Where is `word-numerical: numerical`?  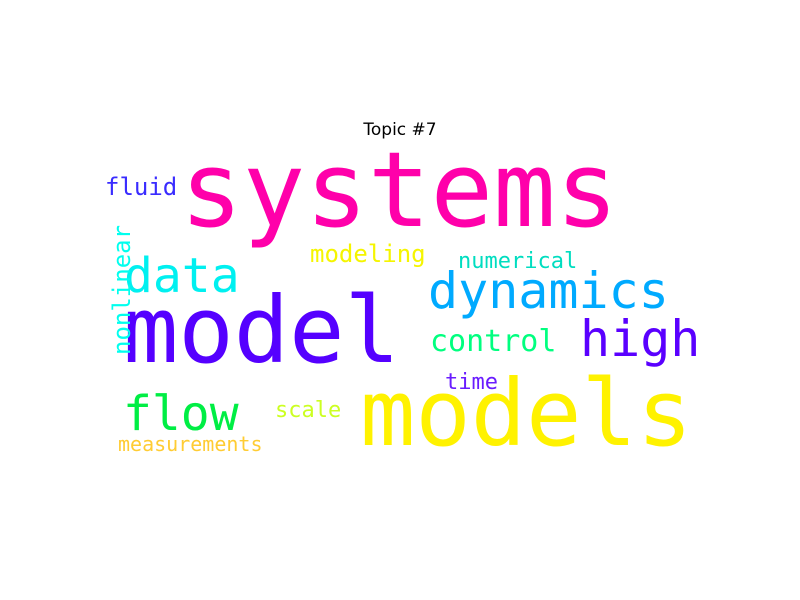 word-numerical: numerical is located at coordinates (518, 261).